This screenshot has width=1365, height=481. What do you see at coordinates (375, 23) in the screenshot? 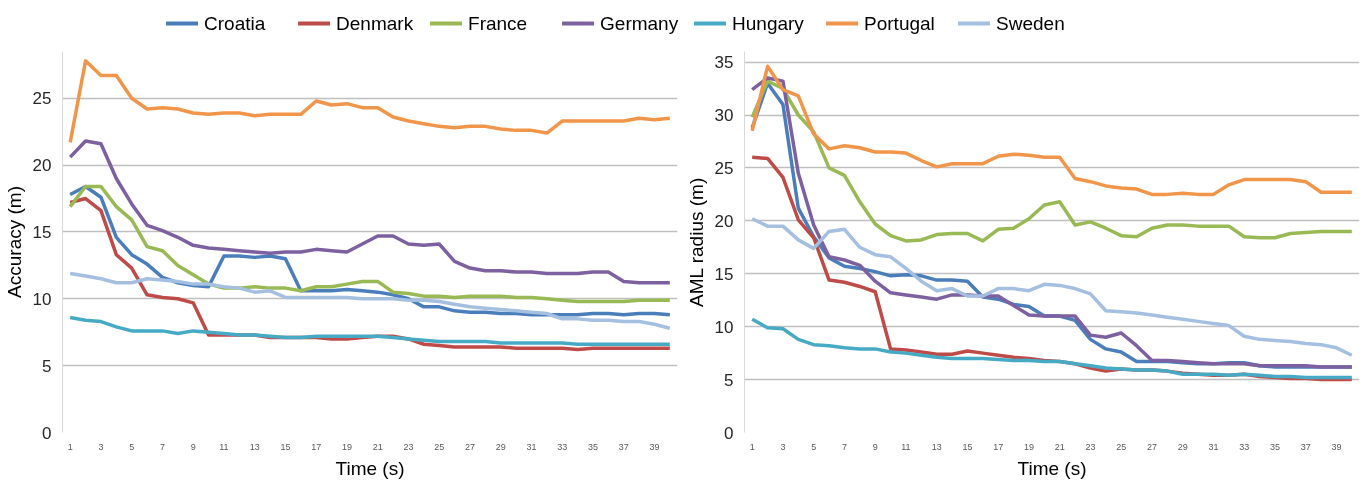
I see `legend-label: Denmark` at bounding box center [375, 23].